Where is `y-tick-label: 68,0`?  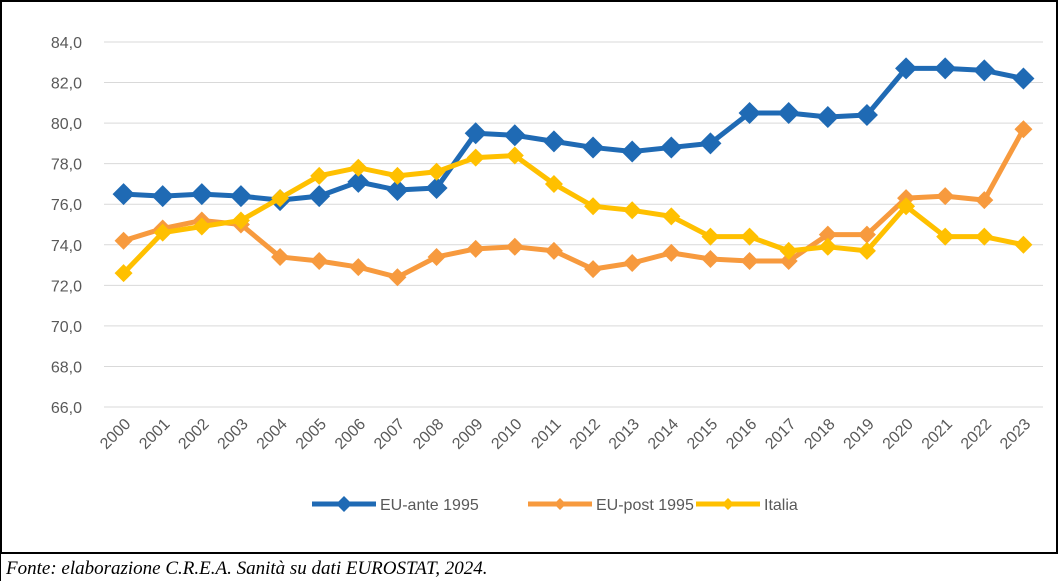 y-tick-label: 68,0 is located at coordinates (66, 367).